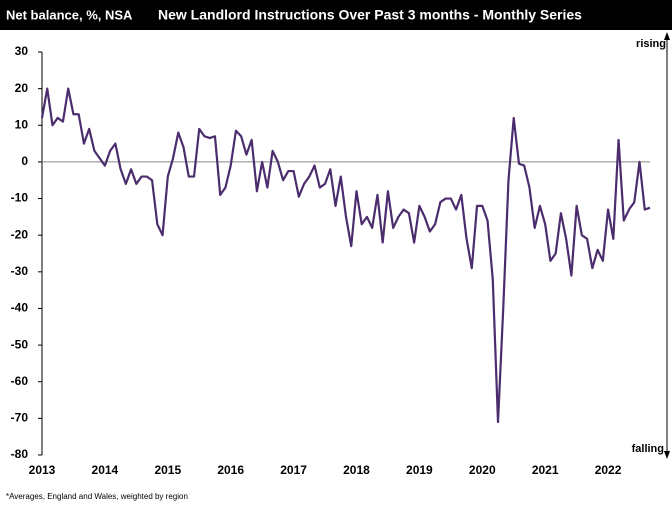  What do you see at coordinates (20, 381) in the screenshot?
I see `y-tick-label: -60` at bounding box center [20, 381].